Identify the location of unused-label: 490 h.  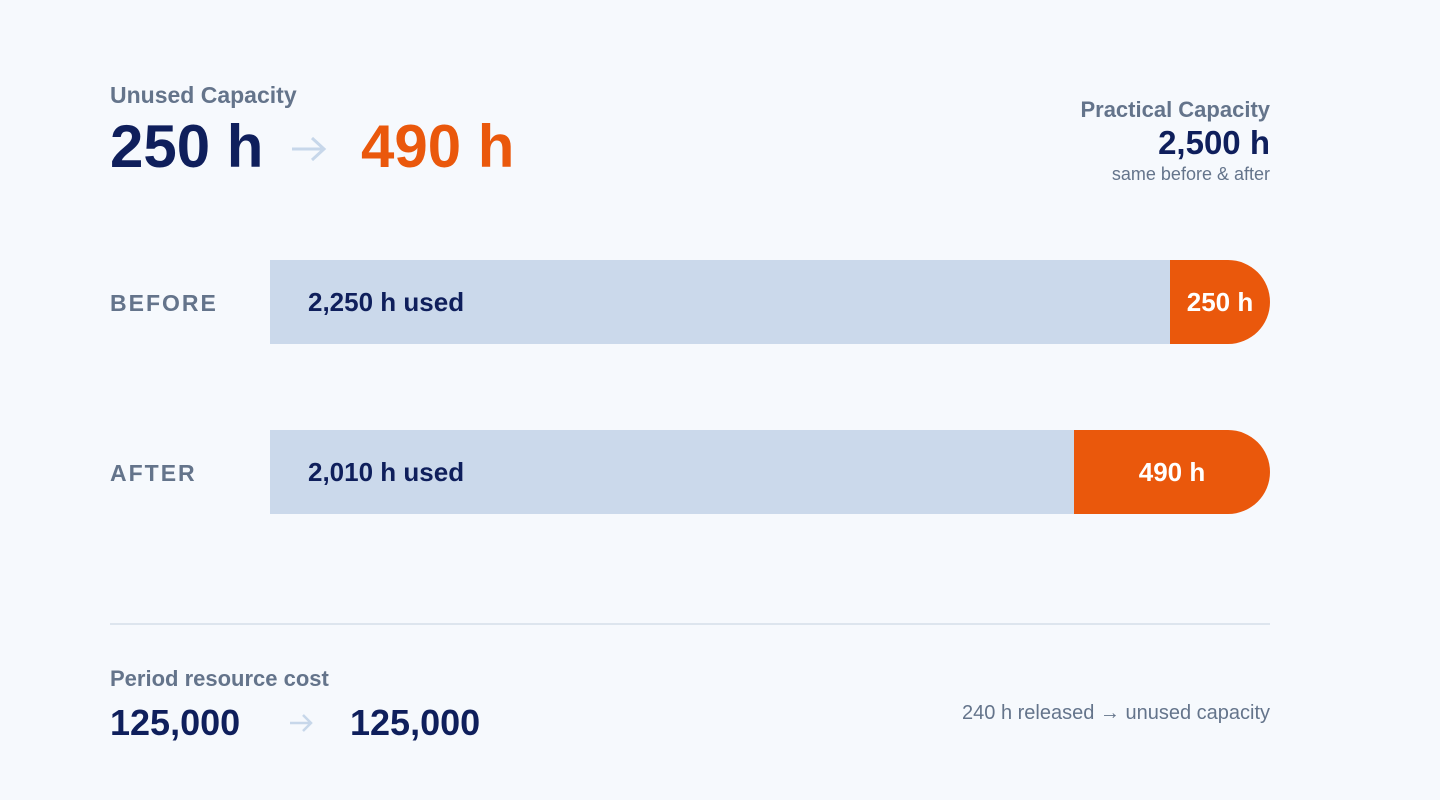
(1172, 471).